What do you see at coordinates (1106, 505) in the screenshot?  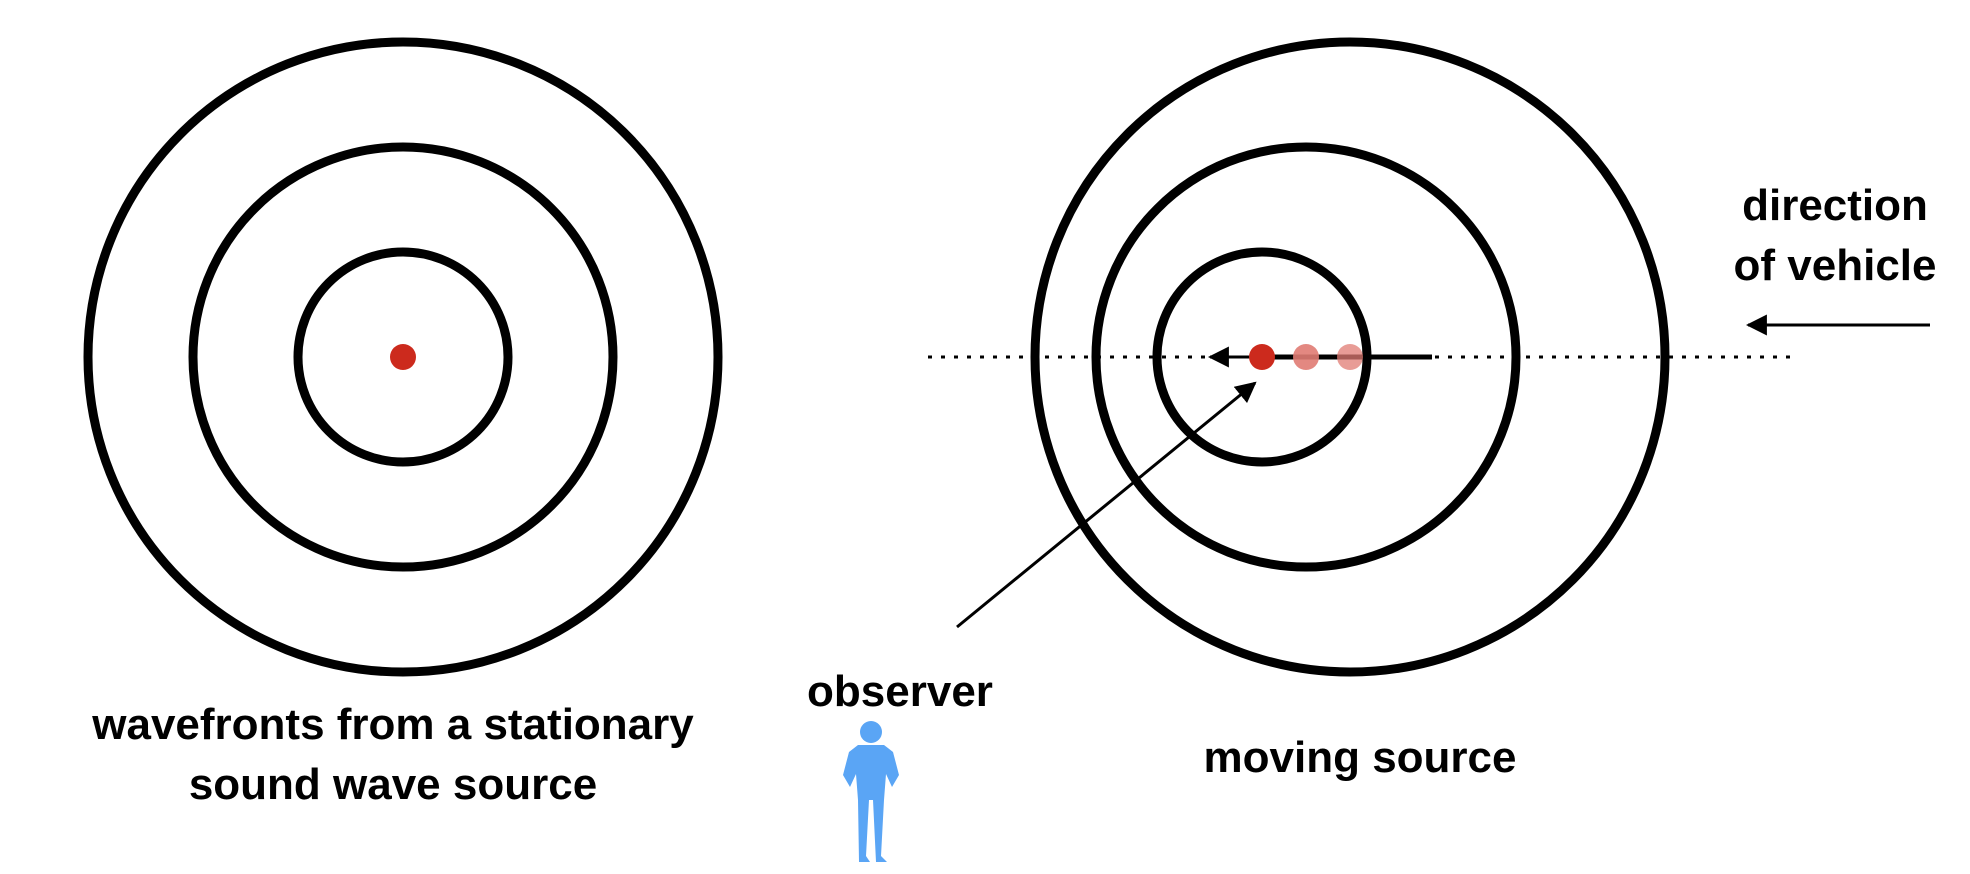 I see `observer-arrow` at bounding box center [1106, 505].